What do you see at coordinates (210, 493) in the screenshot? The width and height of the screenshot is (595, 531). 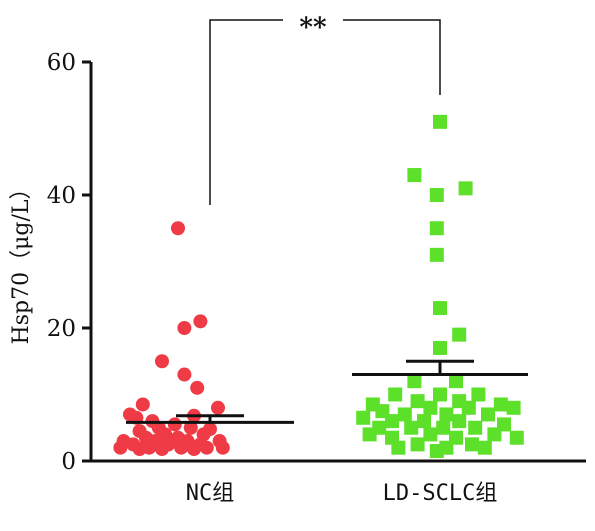 I see `category-label: NC组` at bounding box center [210, 493].